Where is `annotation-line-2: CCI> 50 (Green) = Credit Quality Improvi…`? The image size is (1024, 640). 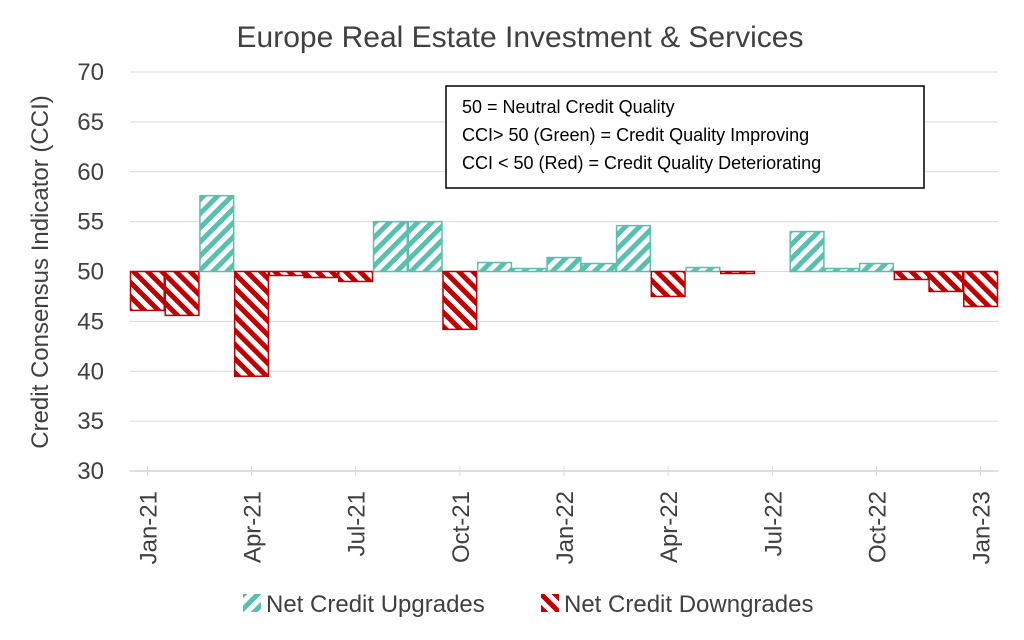 annotation-line-2: CCI> 50 (Green) = Credit Quality Improvi… is located at coordinates (635, 135).